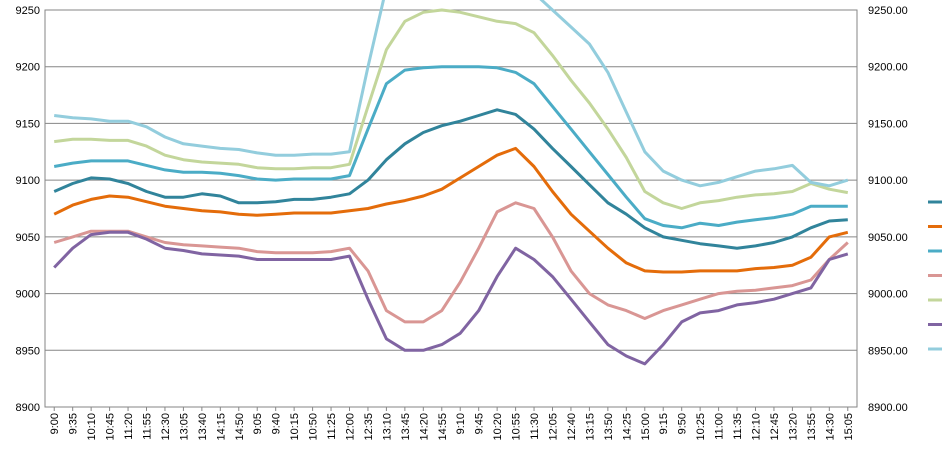 This screenshot has width=942, height=456. Describe the element at coordinates (258, 423) in the screenshot. I see `x-tick-label: 9:05` at that location.